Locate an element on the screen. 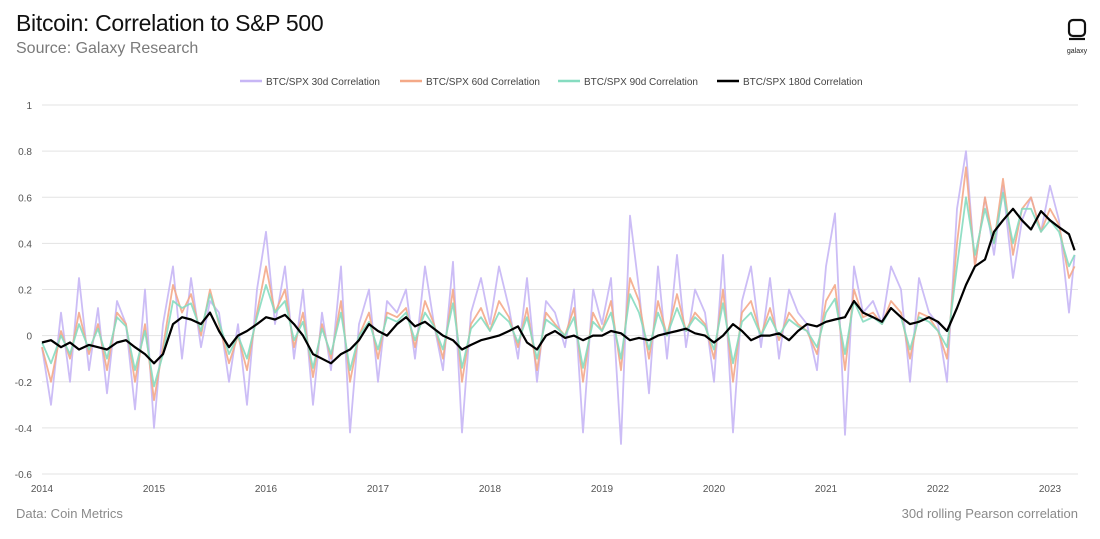  x-tick-label: 2016 is located at coordinates (266, 489).